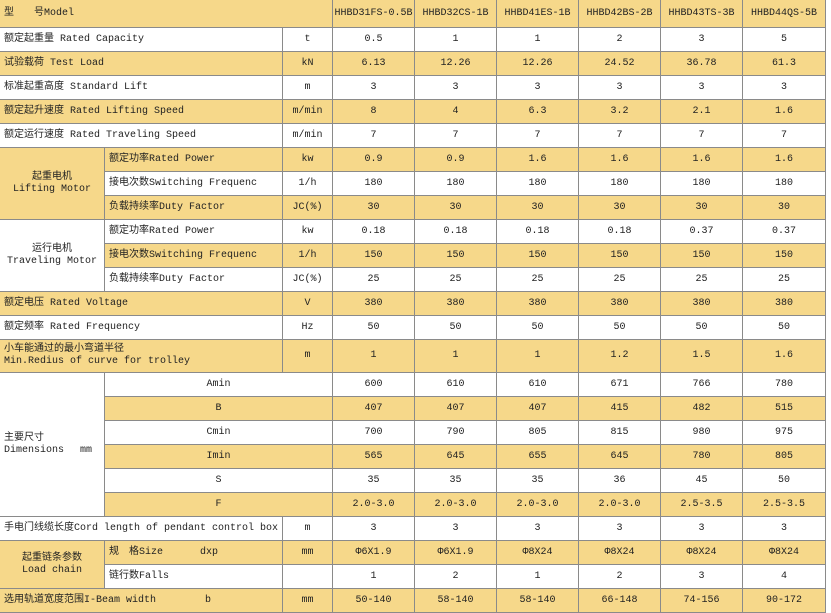 The width and height of the screenshot is (831, 613). Describe the element at coordinates (619, 39) in the screenshot. I see `value-text: 2` at that location.